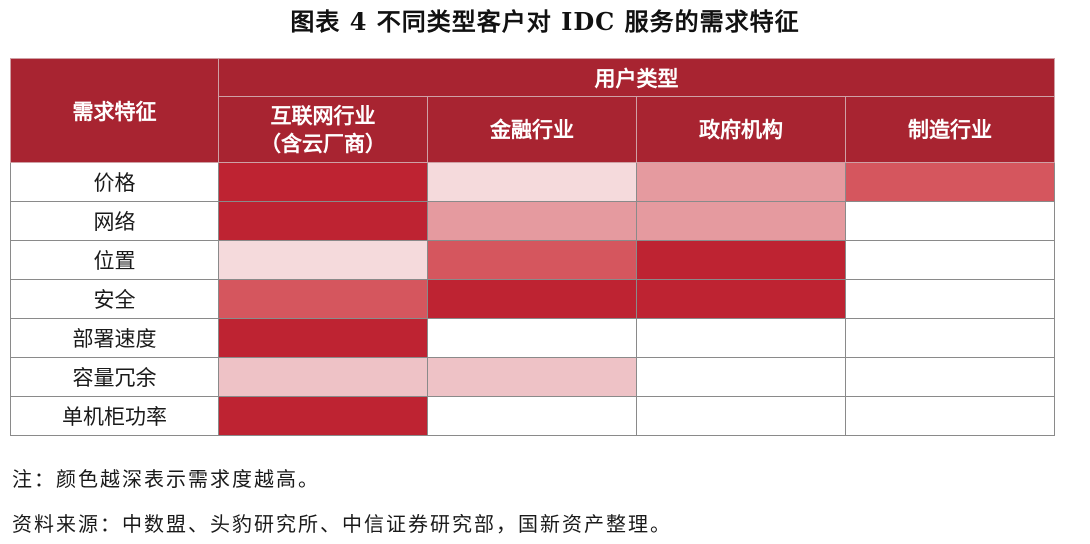  Describe the element at coordinates (114, 110) in the screenshot. I see `row-header-demand-feature: 需求特征` at that location.